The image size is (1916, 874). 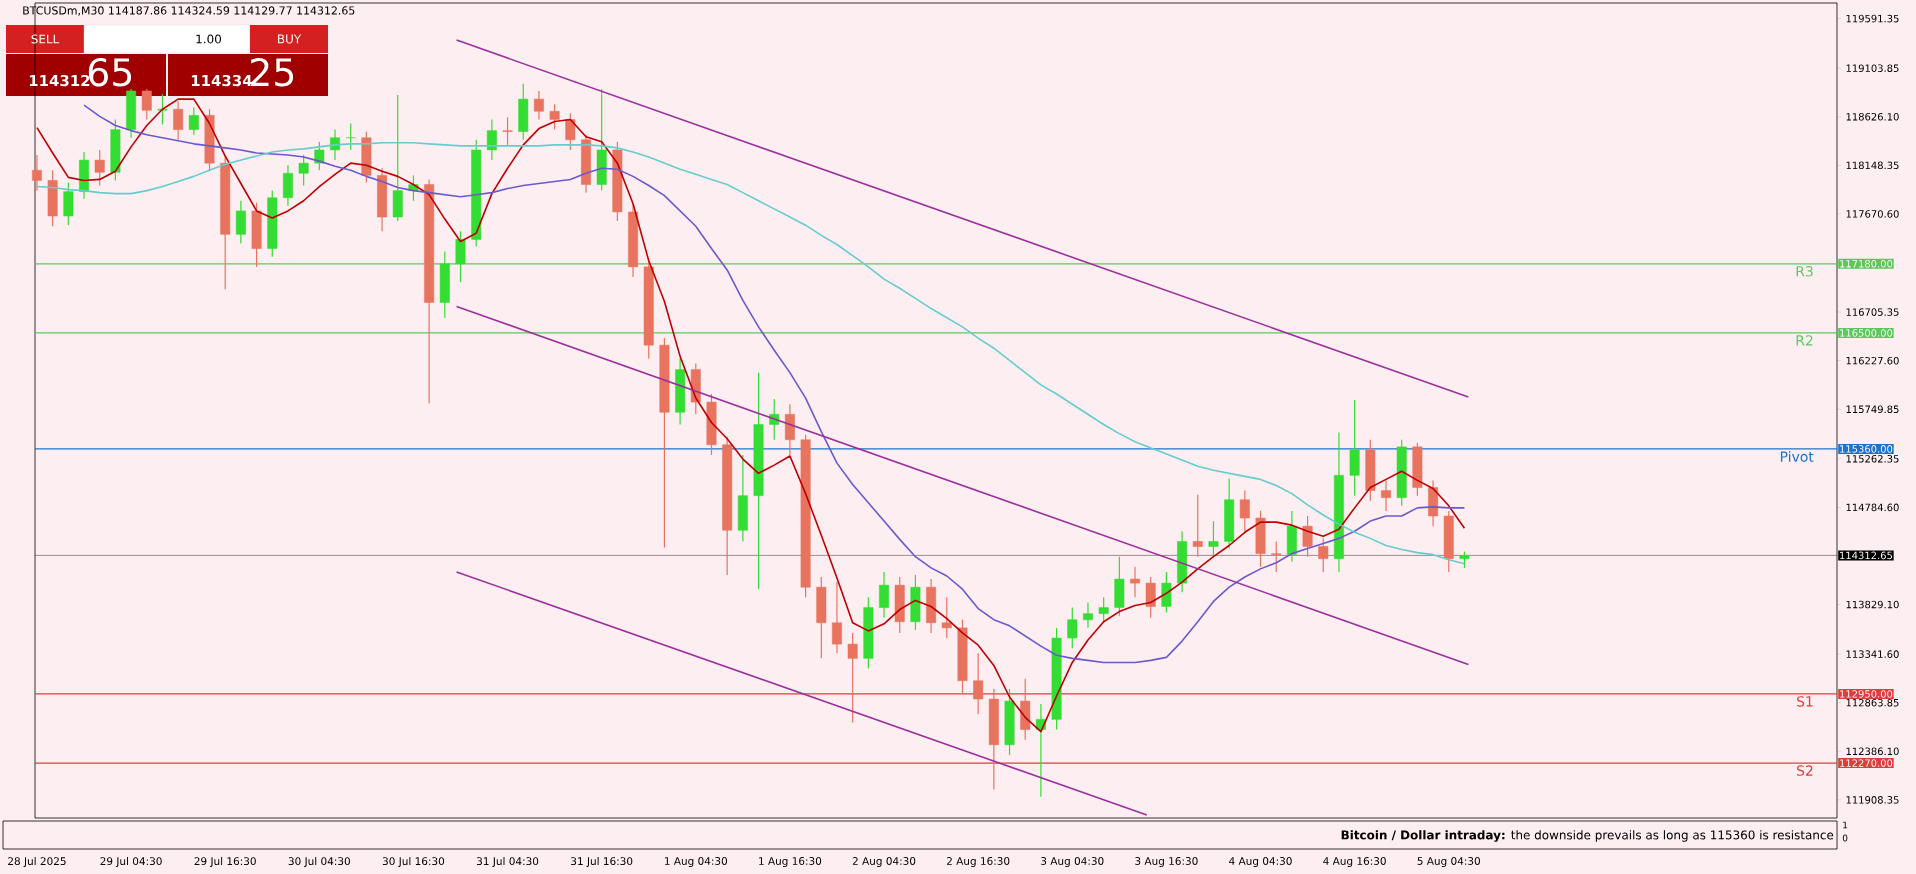 What do you see at coordinates (1872, 507) in the screenshot?
I see `y-tick-label: 114784.60` at bounding box center [1872, 507].